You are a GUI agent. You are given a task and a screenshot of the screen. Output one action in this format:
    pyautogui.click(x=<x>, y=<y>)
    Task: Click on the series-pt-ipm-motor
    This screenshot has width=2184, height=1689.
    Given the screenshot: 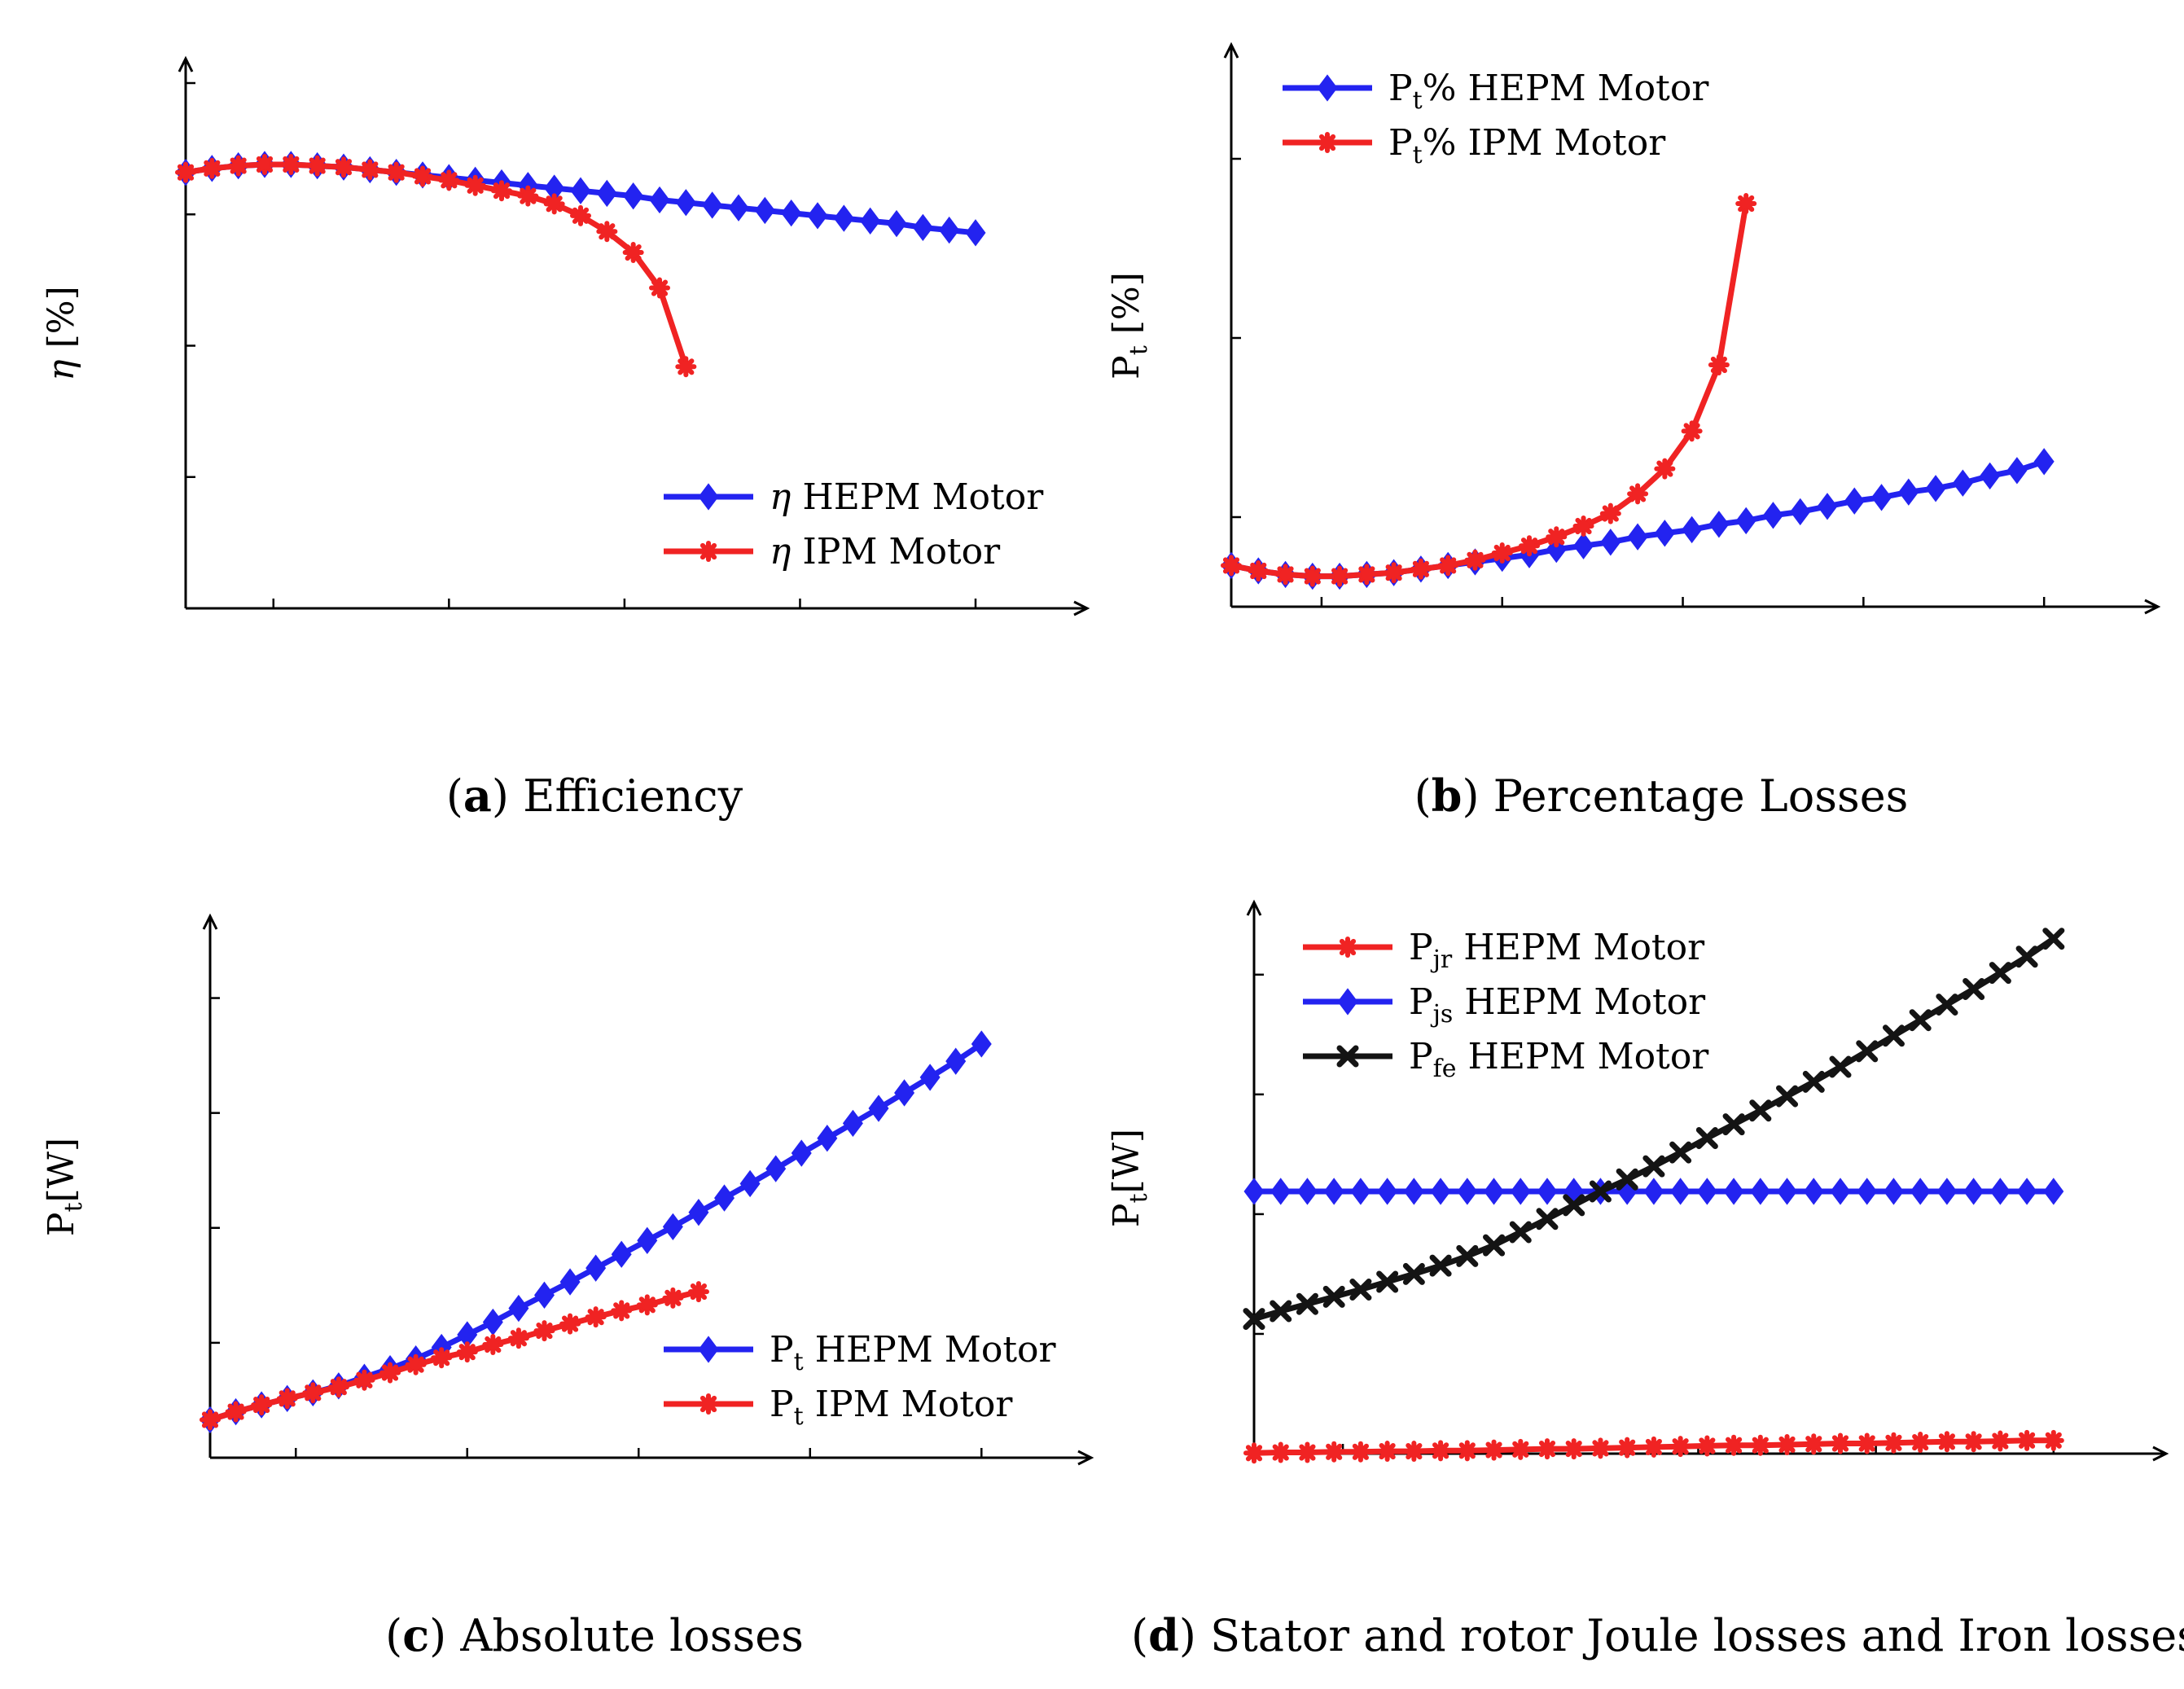 What is the action you would take?
    pyautogui.click(x=455, y=1356)
    